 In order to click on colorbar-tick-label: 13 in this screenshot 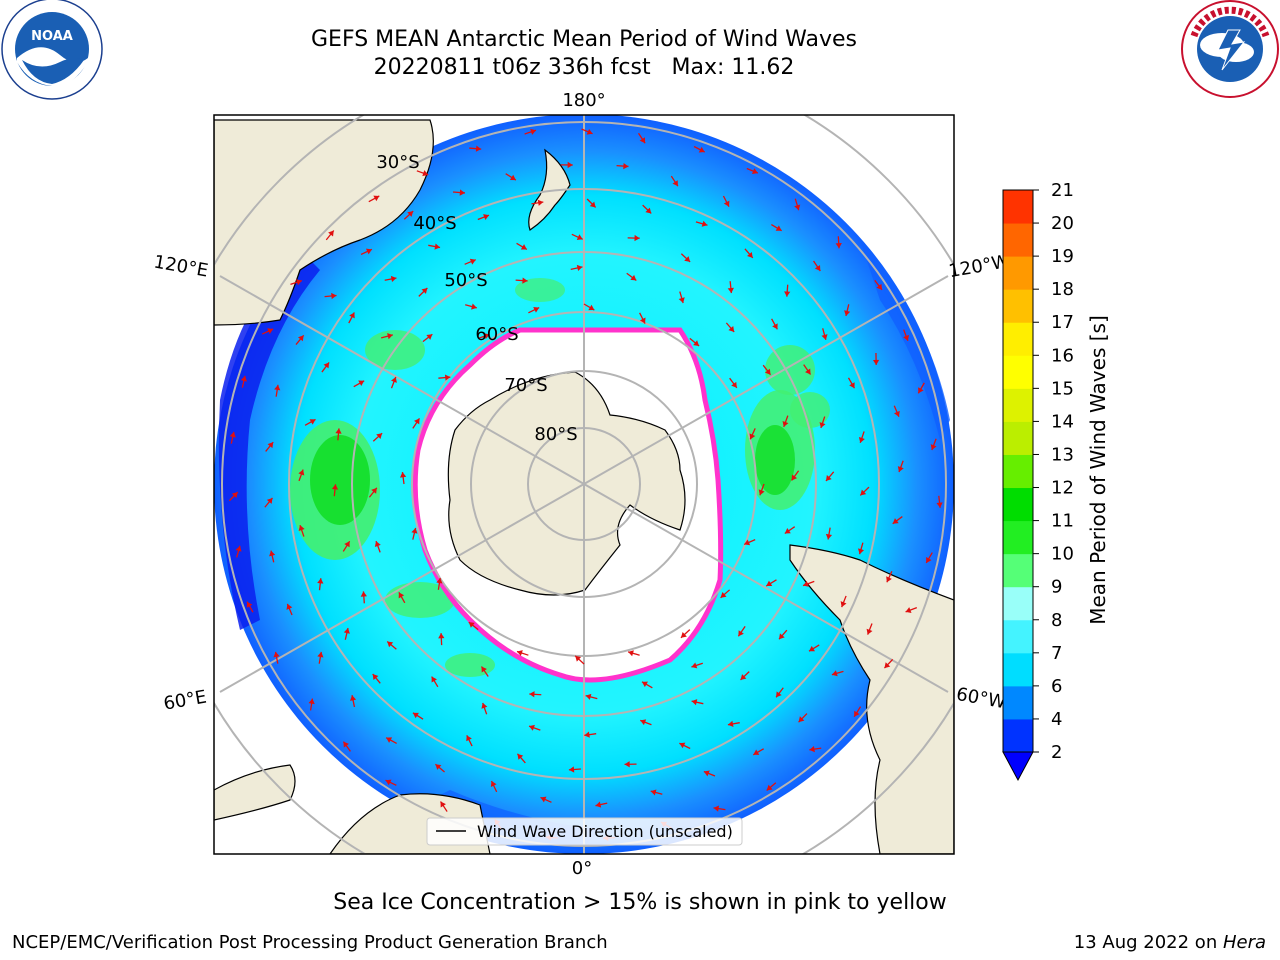, I will do `click(1062, 454)`.